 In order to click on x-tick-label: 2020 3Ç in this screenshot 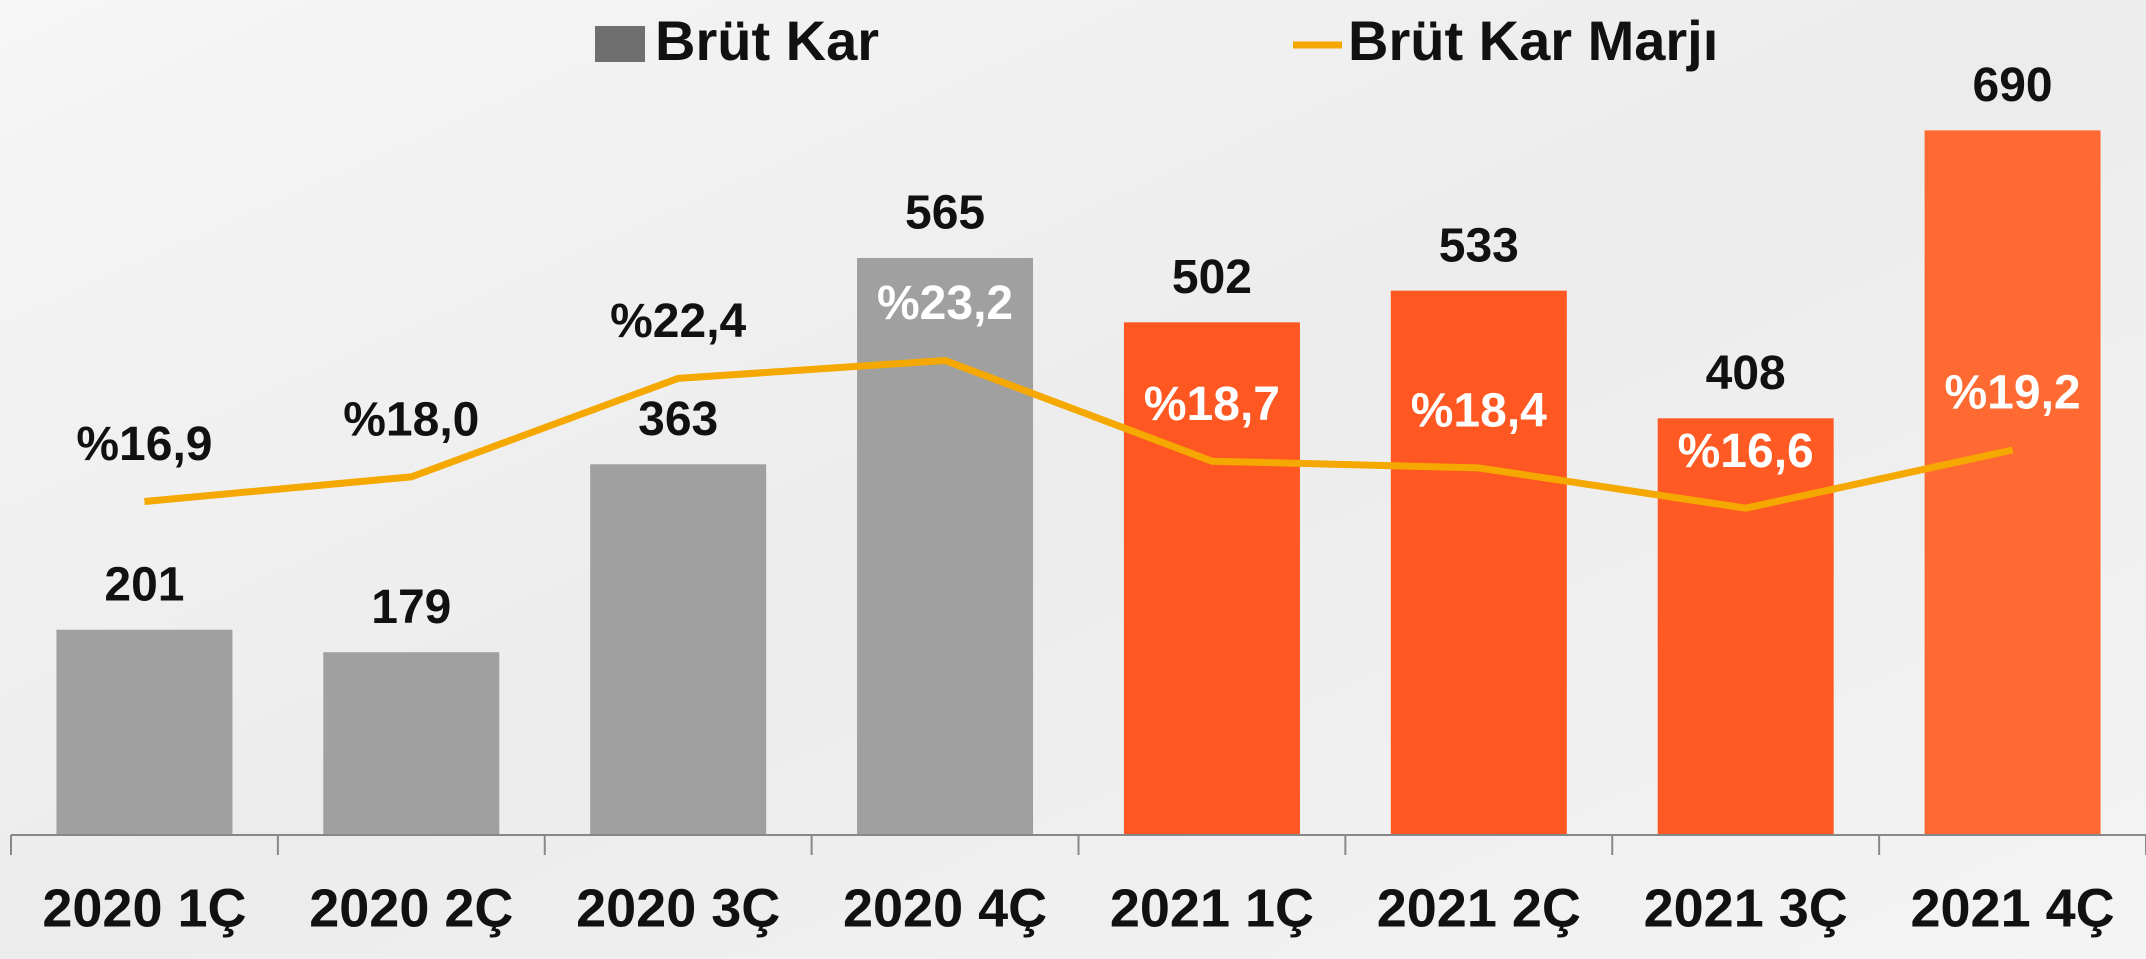, I will do `click(678, 908)`.